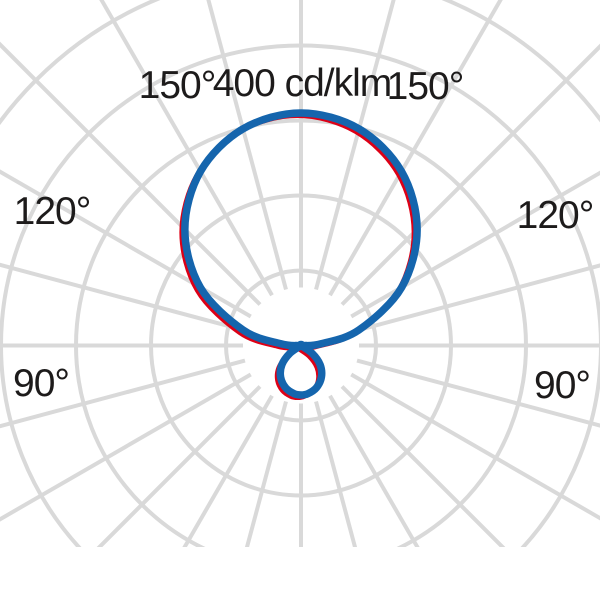  What do you see at coordinates (177, 85) in the screenshot?
I see `angle-label-150-left: 150°` at bounding box center [177, 85].